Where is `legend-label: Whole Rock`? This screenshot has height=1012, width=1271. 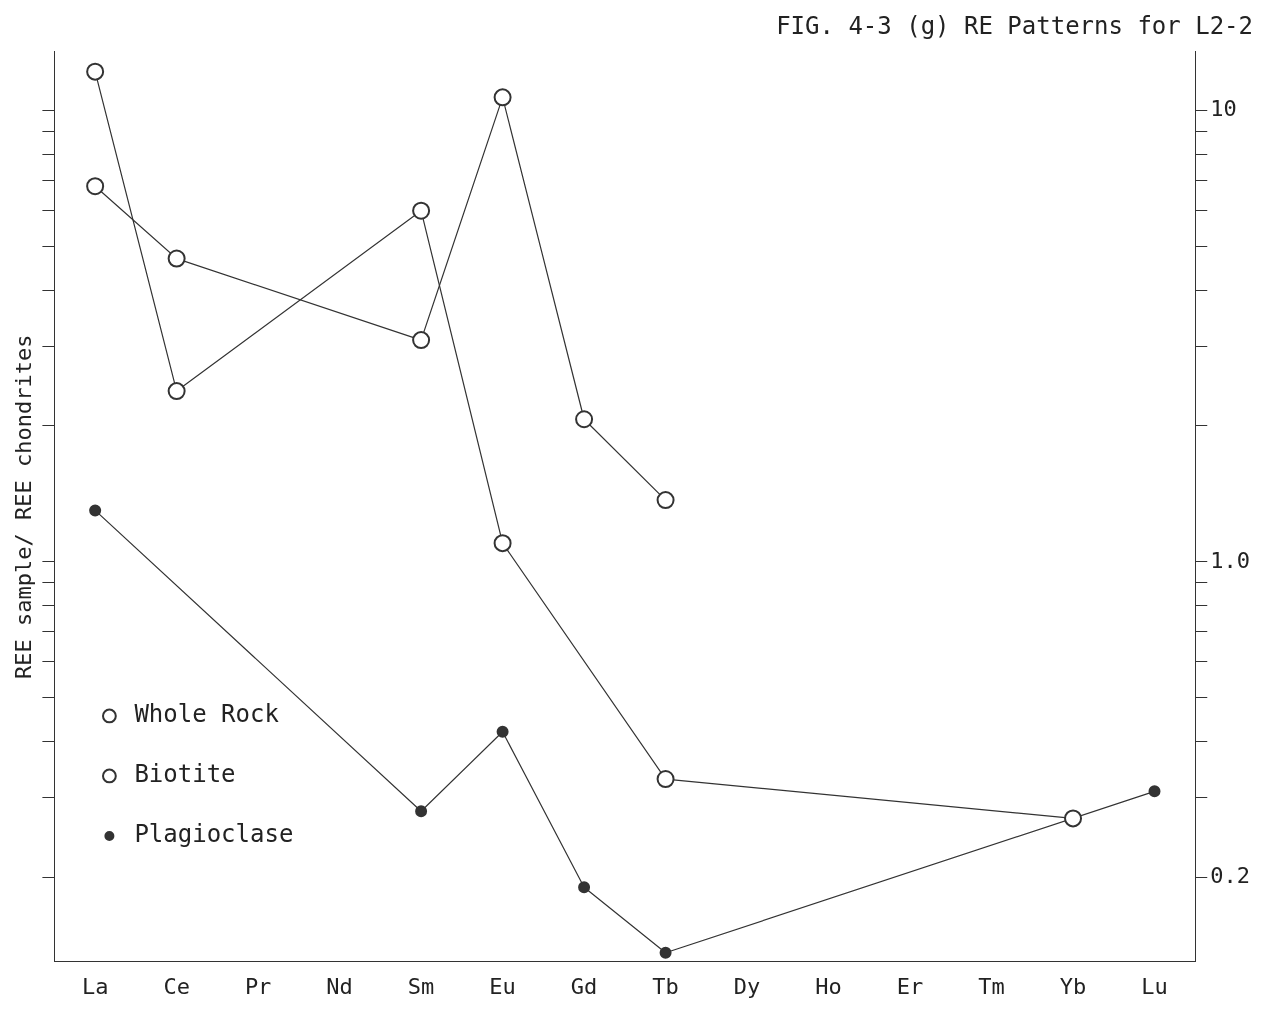 legend-label: Whole Rock is located at coordinates (207, 714).